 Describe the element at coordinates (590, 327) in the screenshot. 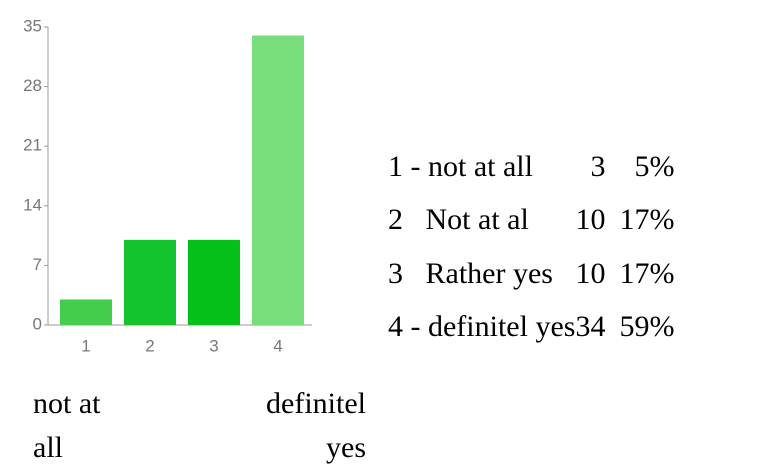

I see `row-count: 34` at that location.